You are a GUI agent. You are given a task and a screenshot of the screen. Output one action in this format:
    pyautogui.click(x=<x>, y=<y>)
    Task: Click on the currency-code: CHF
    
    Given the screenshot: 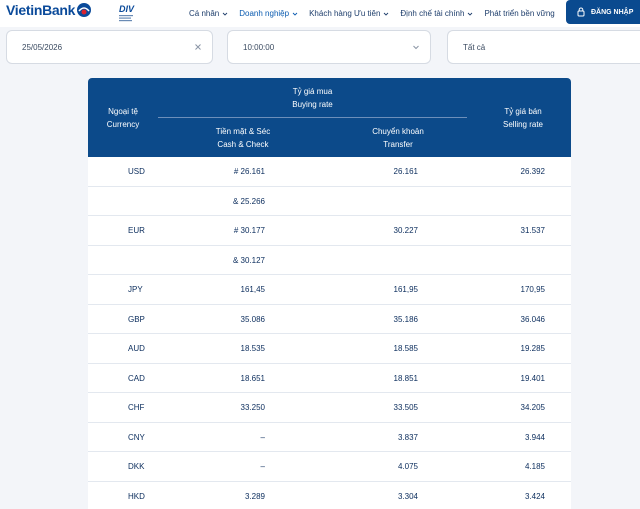 What is the action you would take?
    pyautogui.click(x=136, y=407)
    